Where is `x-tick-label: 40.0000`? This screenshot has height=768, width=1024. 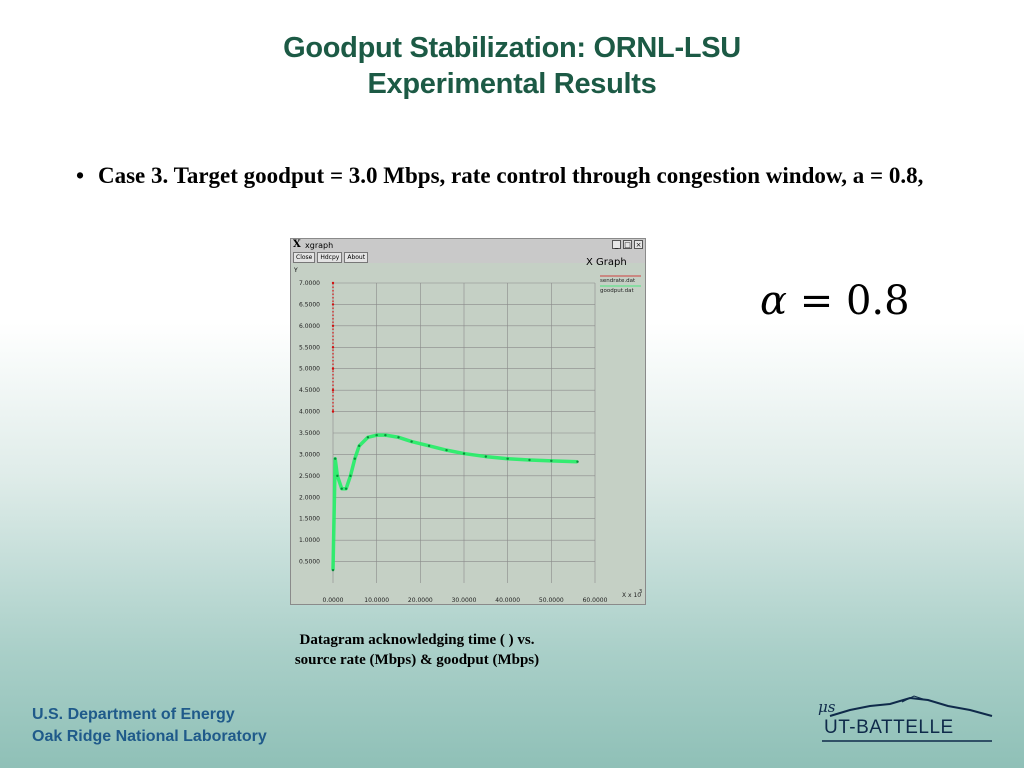
x-tick-label: 40.0000 is located at coordinates (507, 600).